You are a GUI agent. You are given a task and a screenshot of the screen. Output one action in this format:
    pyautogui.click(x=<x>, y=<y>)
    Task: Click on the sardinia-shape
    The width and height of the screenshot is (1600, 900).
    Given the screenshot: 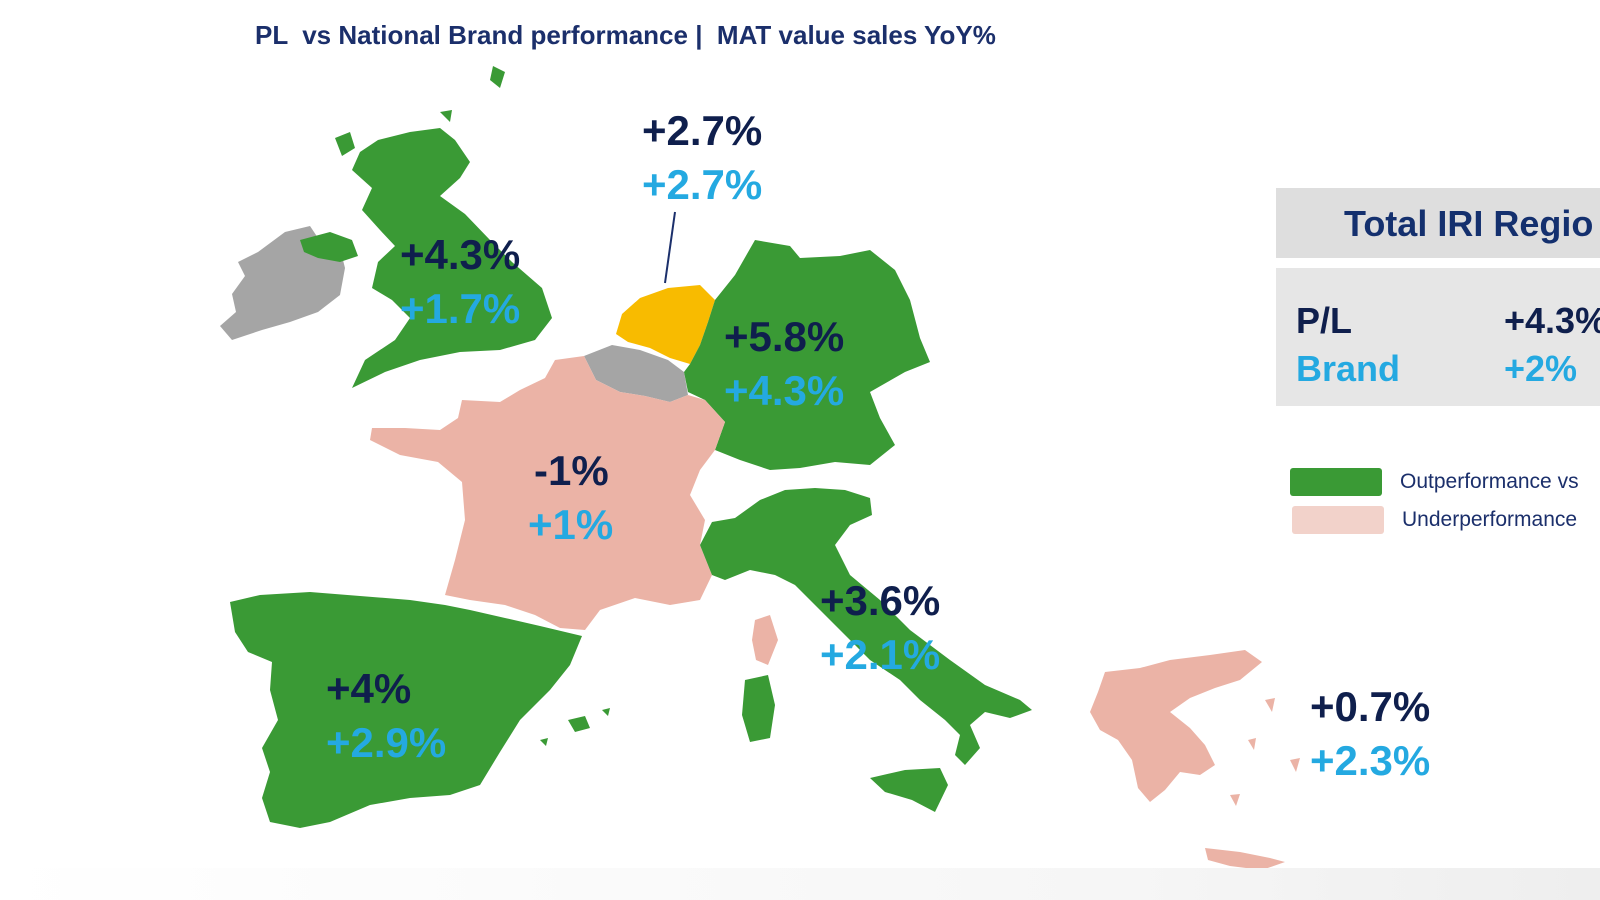 What is the action you would take?
    pyautogui.click(x=758, y=708)
    